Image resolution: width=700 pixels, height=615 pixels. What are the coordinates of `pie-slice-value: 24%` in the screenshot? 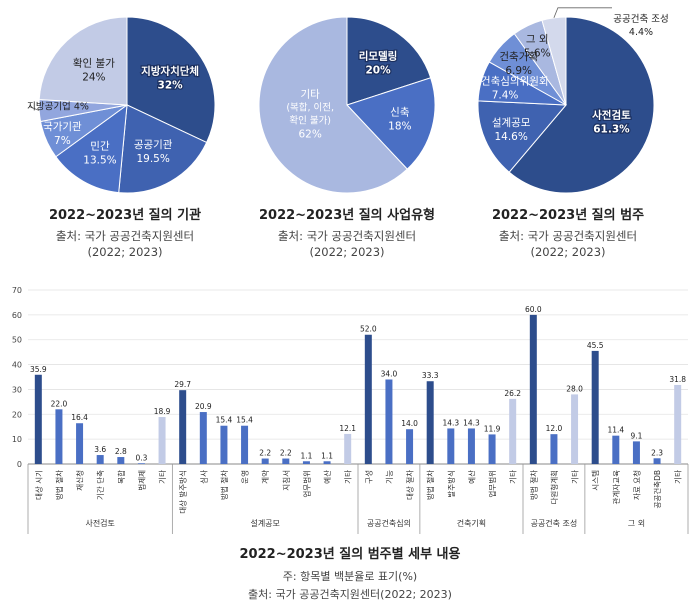 It's located at (93, 78).